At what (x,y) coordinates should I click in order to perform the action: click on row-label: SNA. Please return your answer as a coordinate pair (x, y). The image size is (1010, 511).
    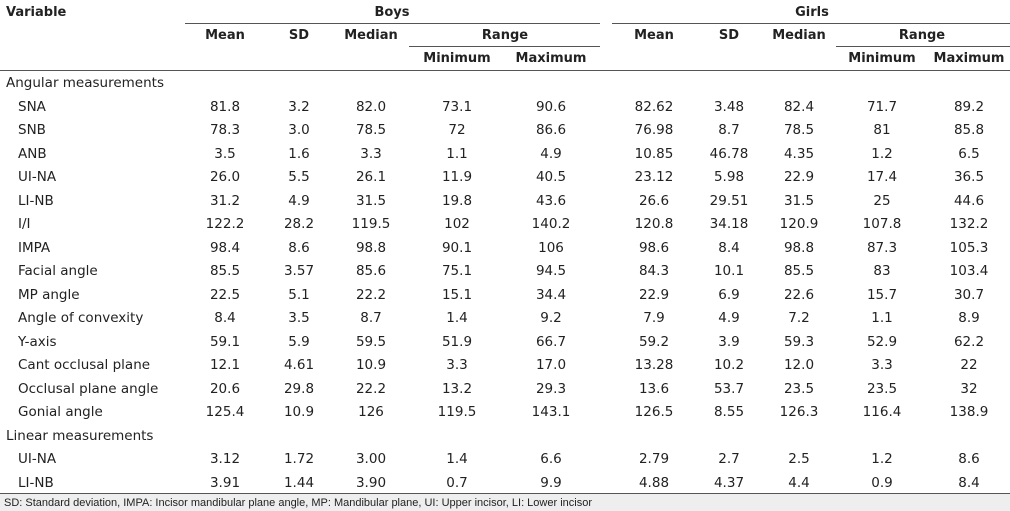
    Looking at the image, I should click on (32, 106).